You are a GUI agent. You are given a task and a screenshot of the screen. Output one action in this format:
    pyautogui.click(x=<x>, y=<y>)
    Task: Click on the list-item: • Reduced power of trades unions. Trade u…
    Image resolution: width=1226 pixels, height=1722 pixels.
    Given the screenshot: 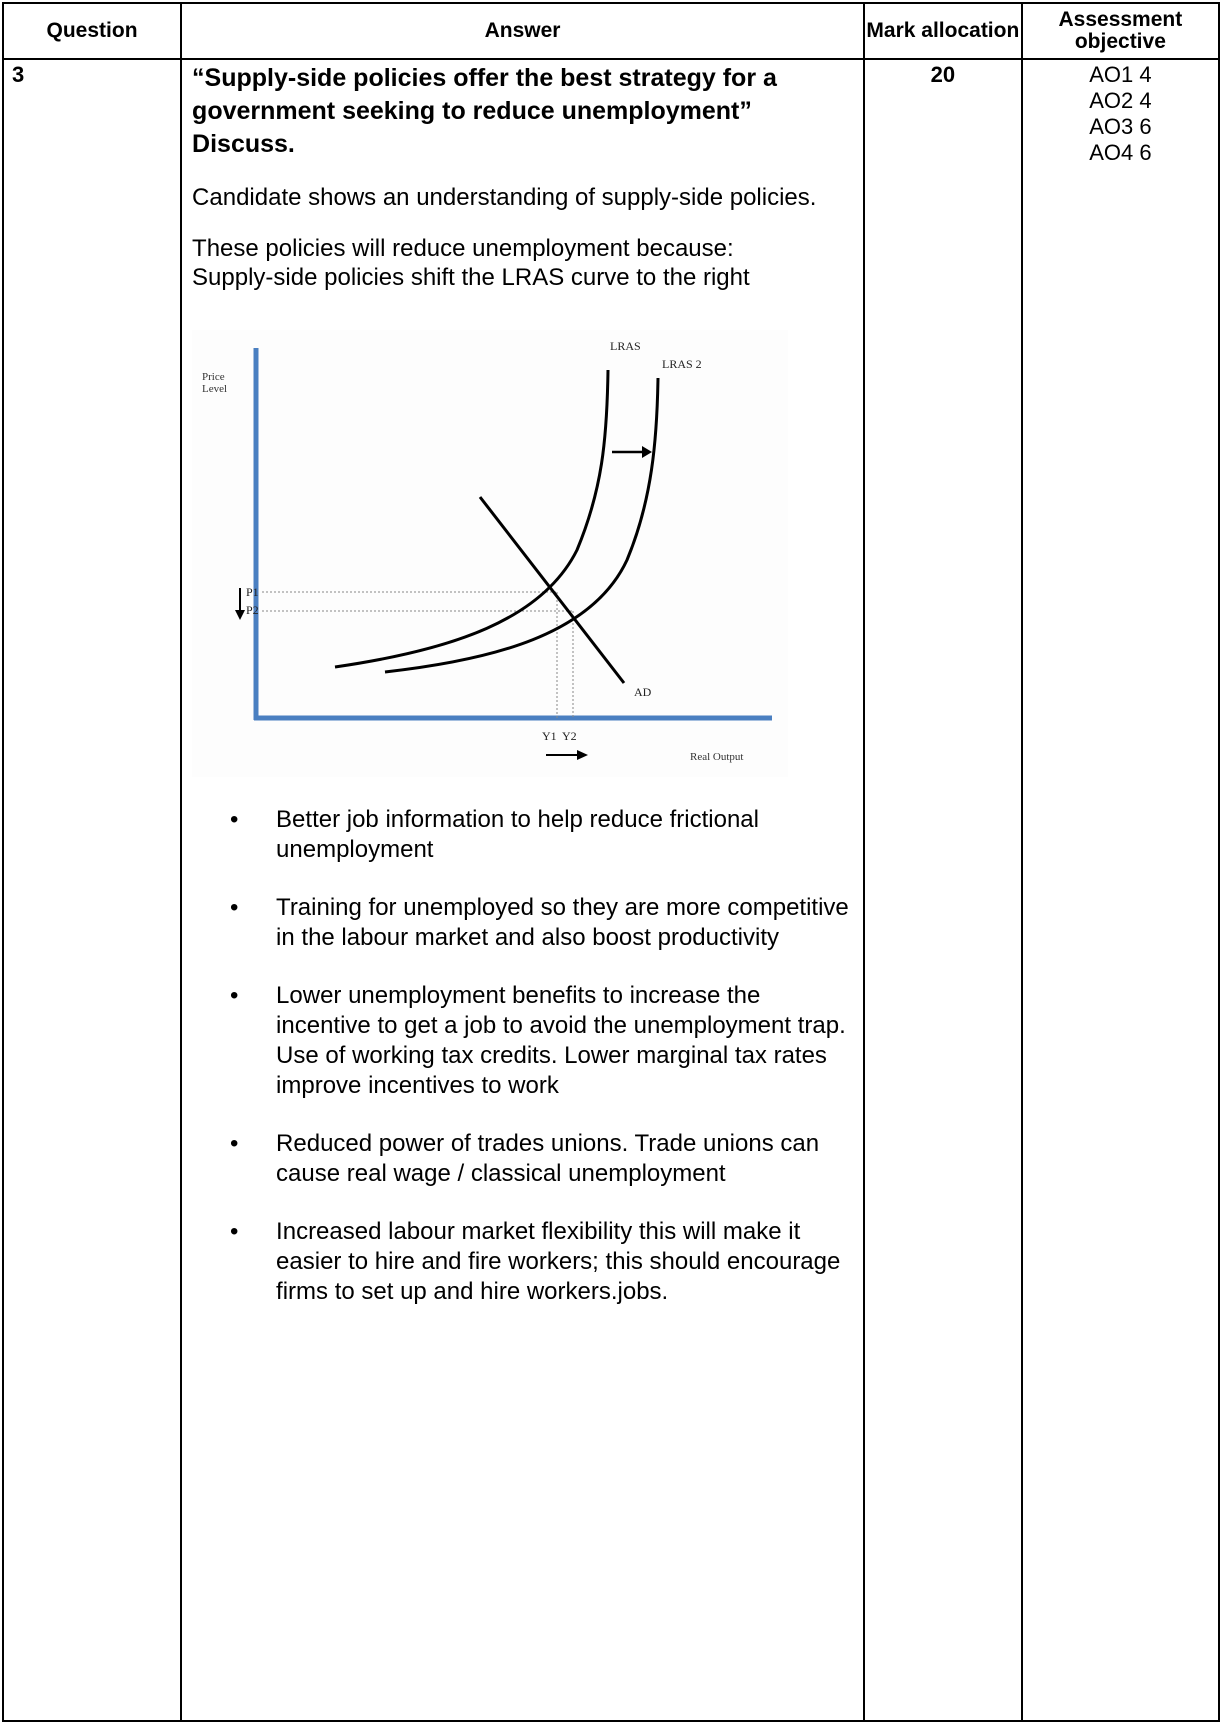 What is the action you would take?
    pyautogui.click(x=522, y=1159)
    